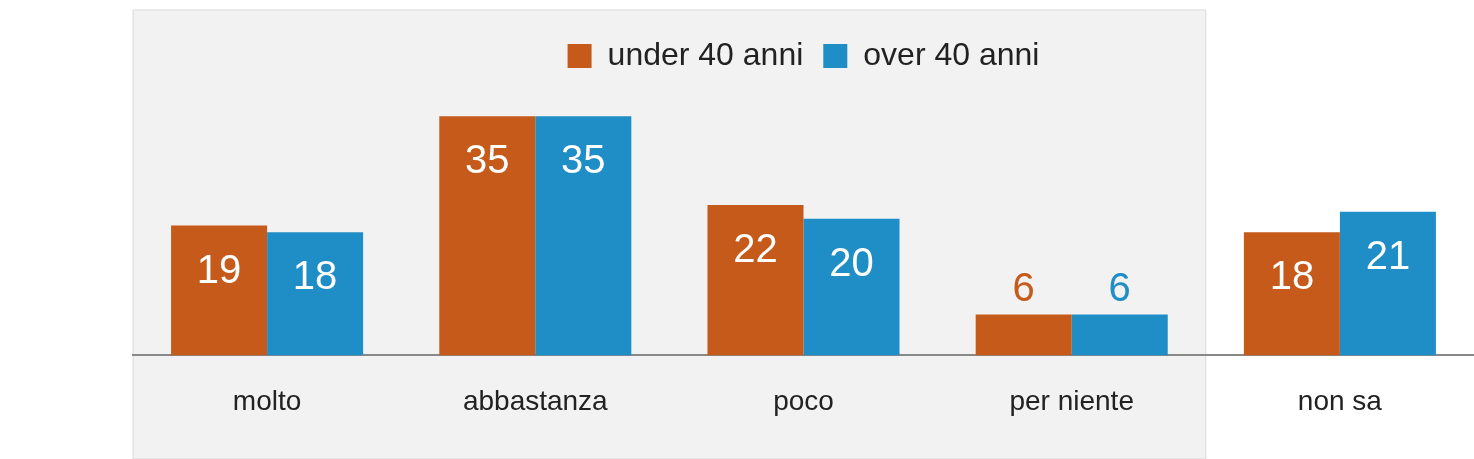  What do you see at coordinates (851, 261) in the screenshot?
I see `data-label: 20` at bounding box center [851, 261].